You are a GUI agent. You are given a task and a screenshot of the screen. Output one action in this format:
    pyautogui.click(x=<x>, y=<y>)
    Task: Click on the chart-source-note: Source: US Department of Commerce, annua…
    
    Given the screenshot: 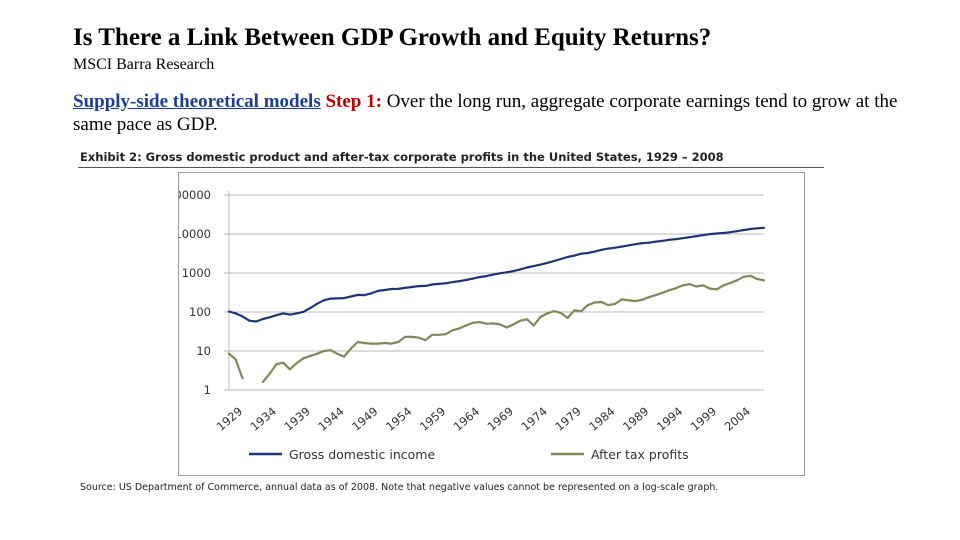 What is the action you would take?
    pyautogui.click(x=399, y=487)
    